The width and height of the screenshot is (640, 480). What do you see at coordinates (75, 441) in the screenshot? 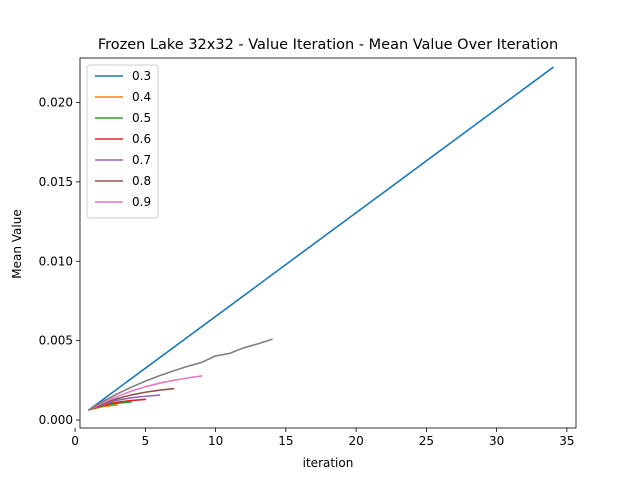
I see `x-tick-label: 0` at bounding box center [75, 441].